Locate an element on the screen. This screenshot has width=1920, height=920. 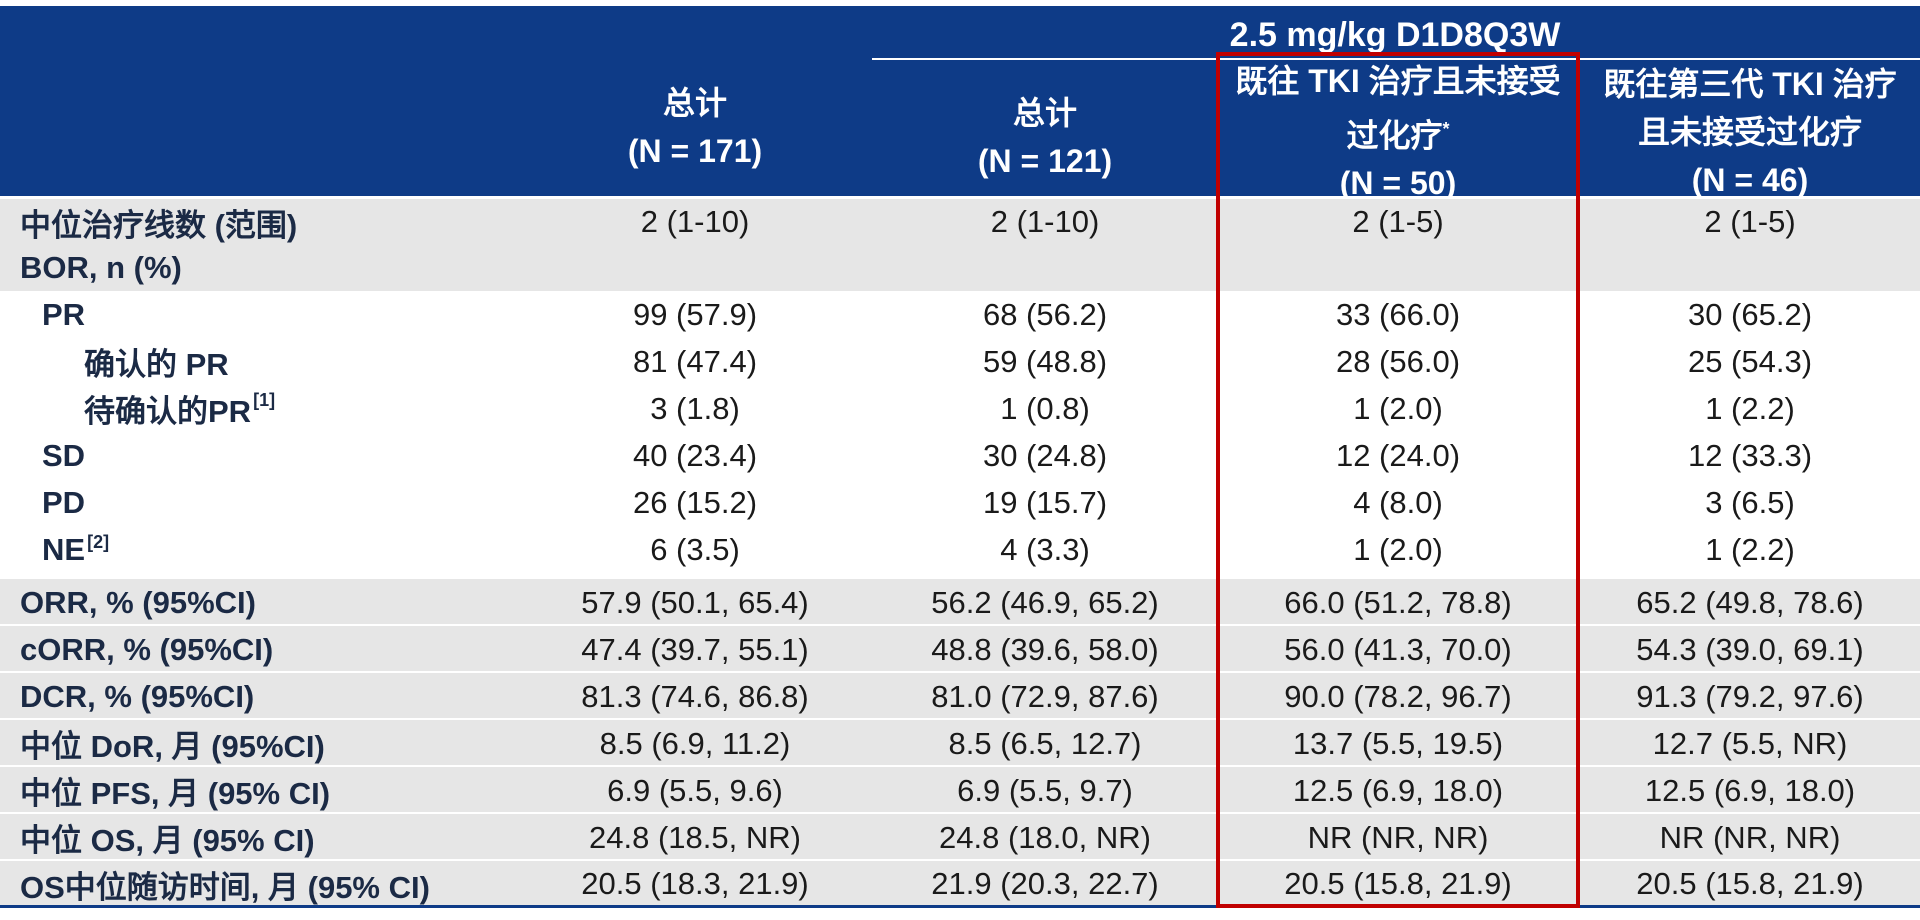
table-cell: 3 (6.5) is located at coordinates (1750, 502).